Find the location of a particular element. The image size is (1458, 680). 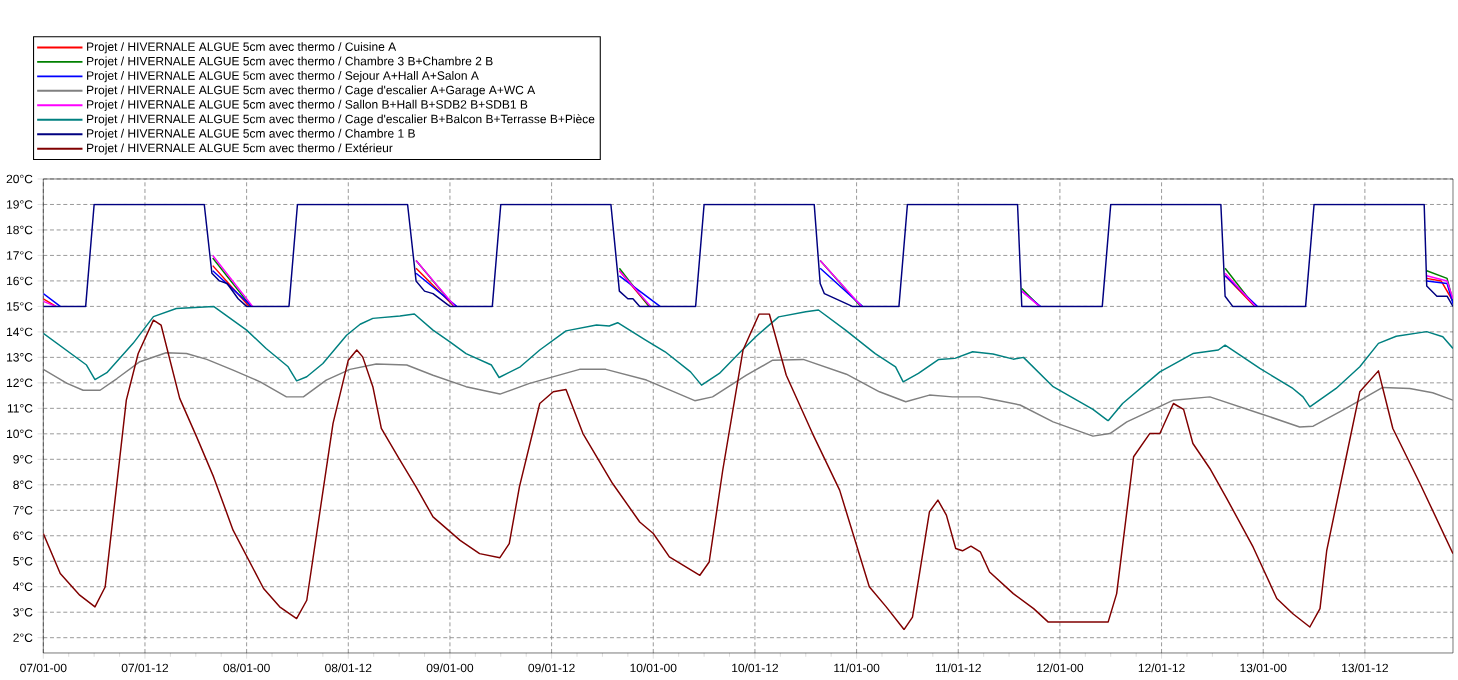

x-tick-label: 12/01-00 is located at coordinates (1060, 668).